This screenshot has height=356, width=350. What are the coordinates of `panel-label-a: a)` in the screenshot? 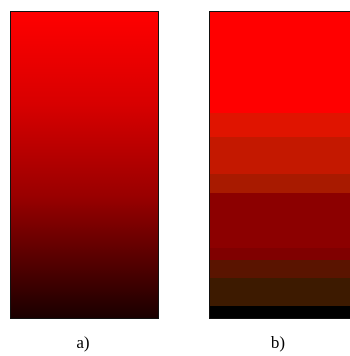 It's located at (83, 342).